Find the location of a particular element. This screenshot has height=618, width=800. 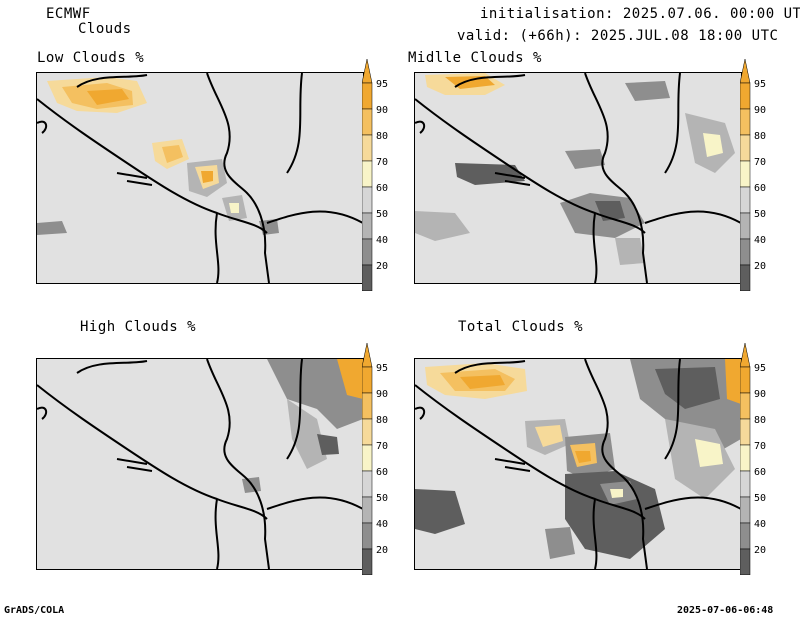

map-low-clouds is located at coordinates (200, 178).